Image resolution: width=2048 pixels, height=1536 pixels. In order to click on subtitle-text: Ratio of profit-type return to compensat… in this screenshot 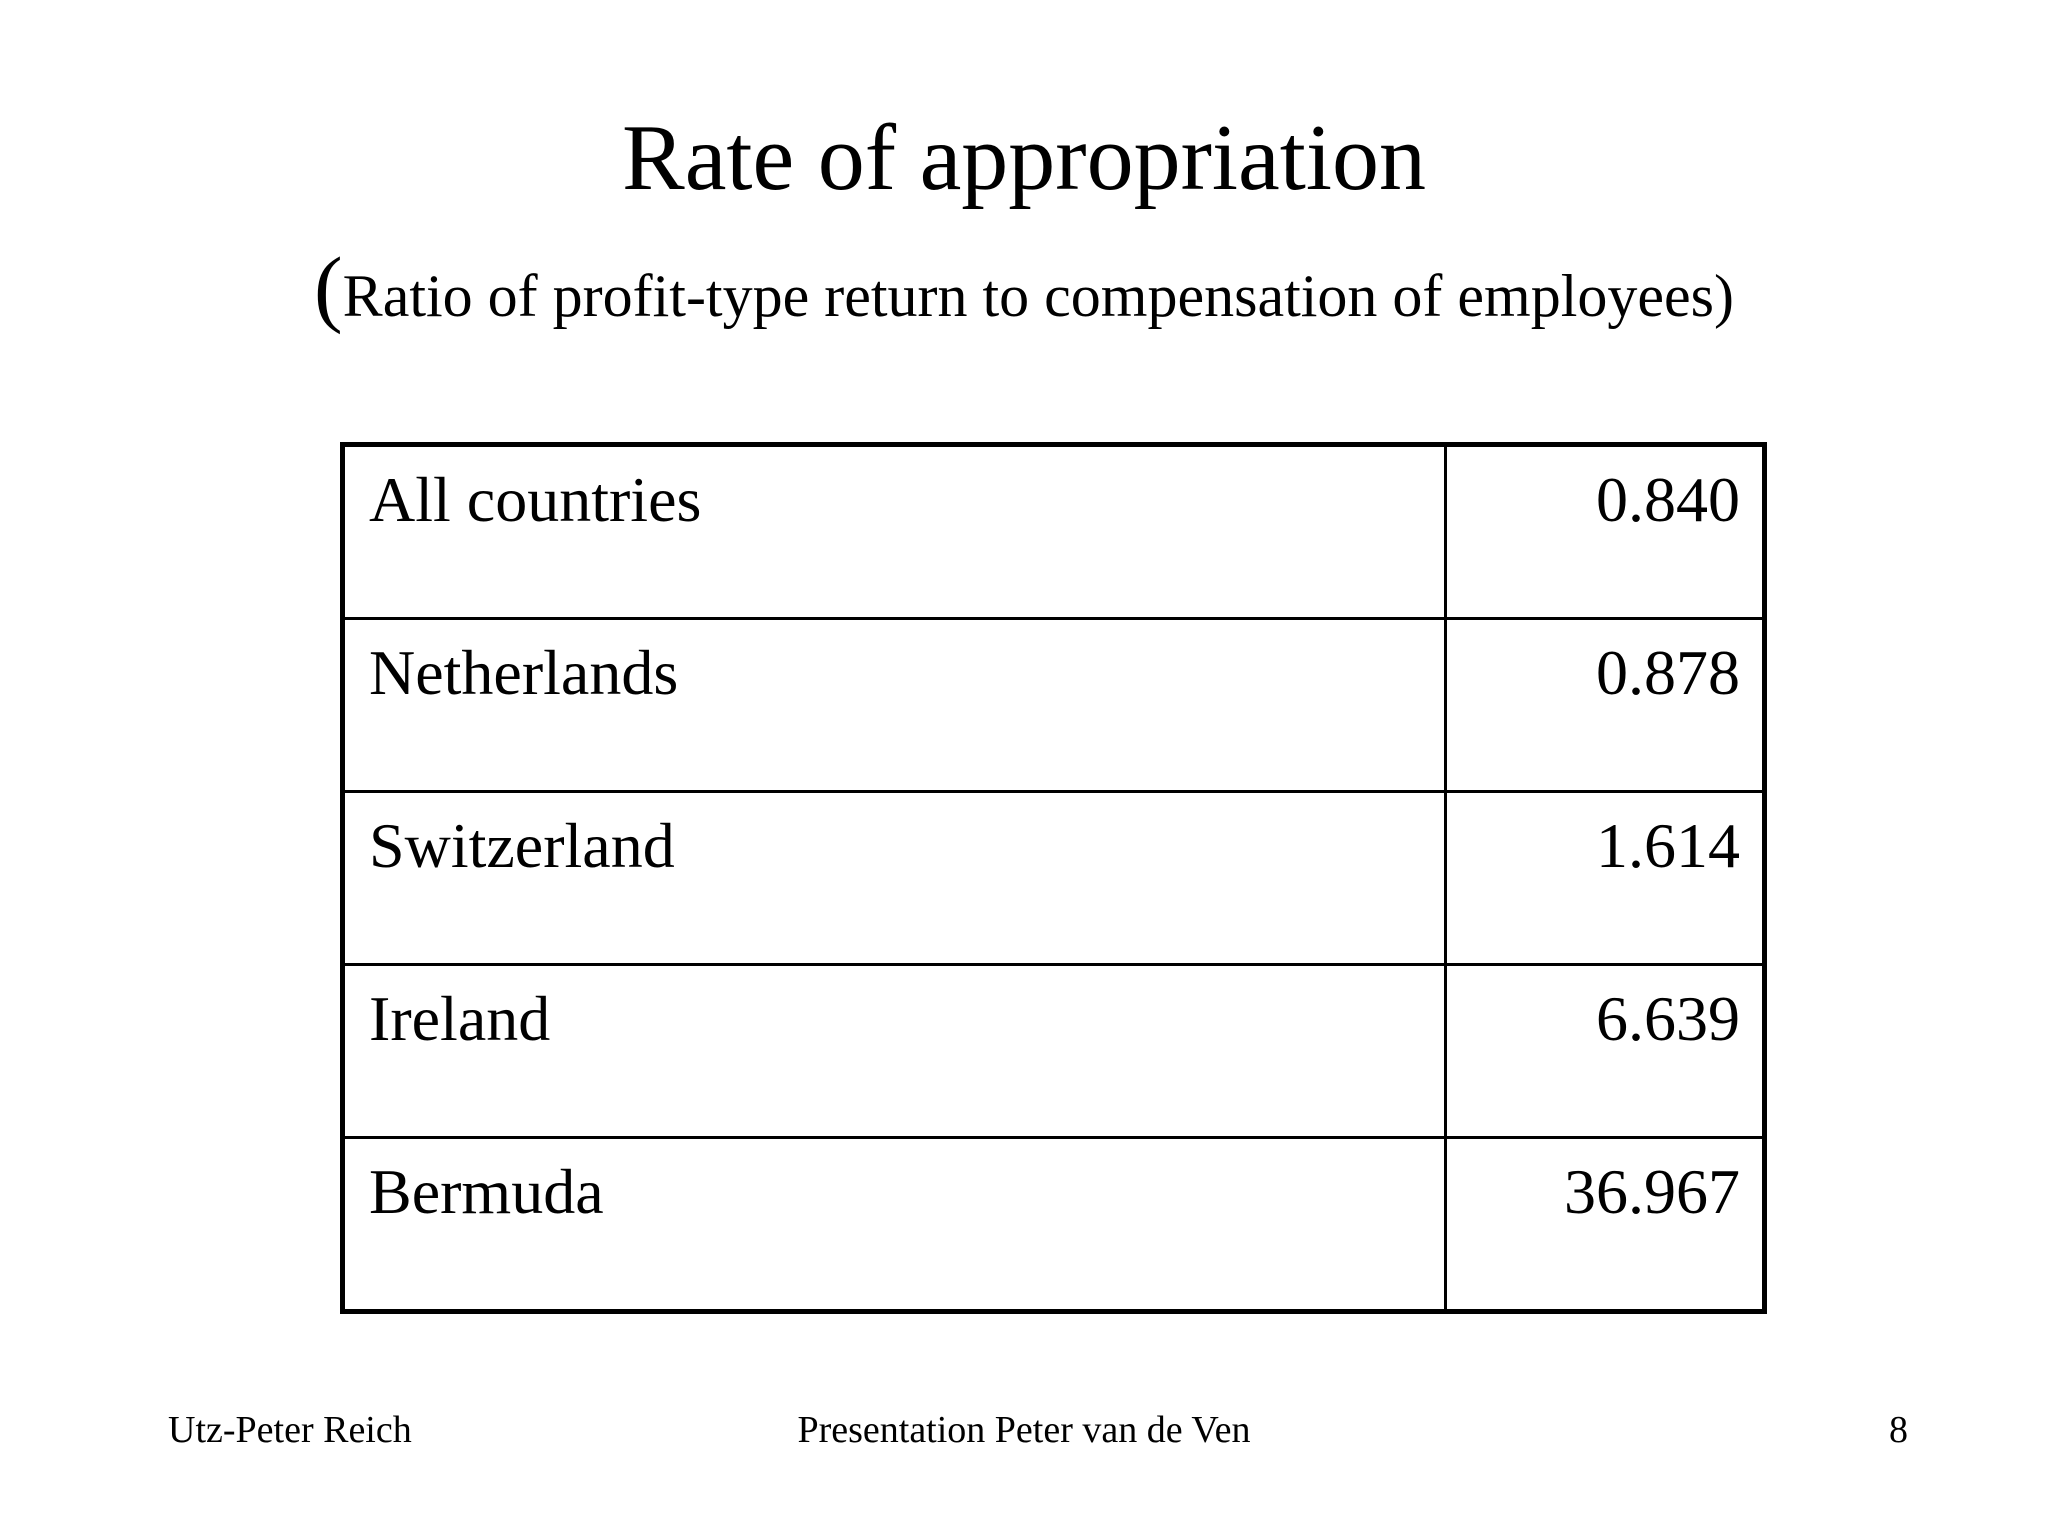, I will do `click(1028, 296)`.